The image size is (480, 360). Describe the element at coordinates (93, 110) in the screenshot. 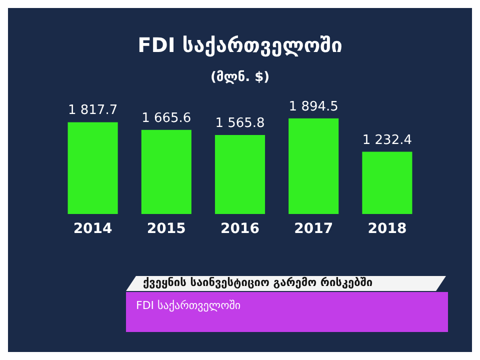

I see `data-label: 1 817.7` at that location.